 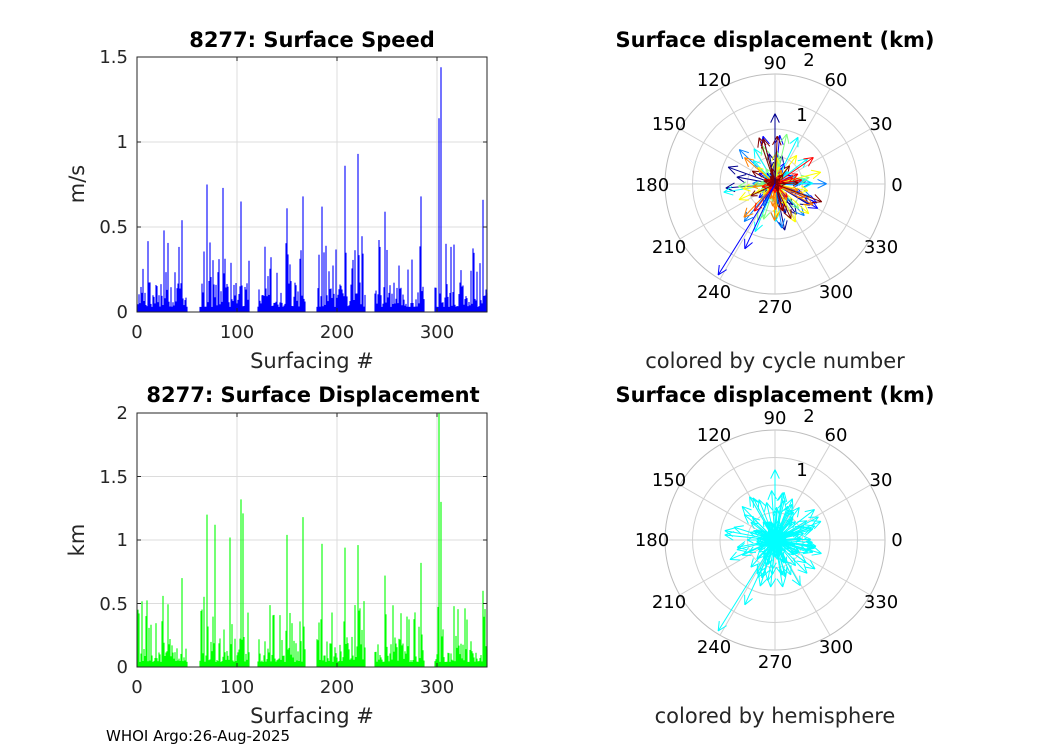 What do you see at coordinates (77, 184) in the screenshot?
I see `speed-ylabel: m/s` at bounding box center [77, 184].